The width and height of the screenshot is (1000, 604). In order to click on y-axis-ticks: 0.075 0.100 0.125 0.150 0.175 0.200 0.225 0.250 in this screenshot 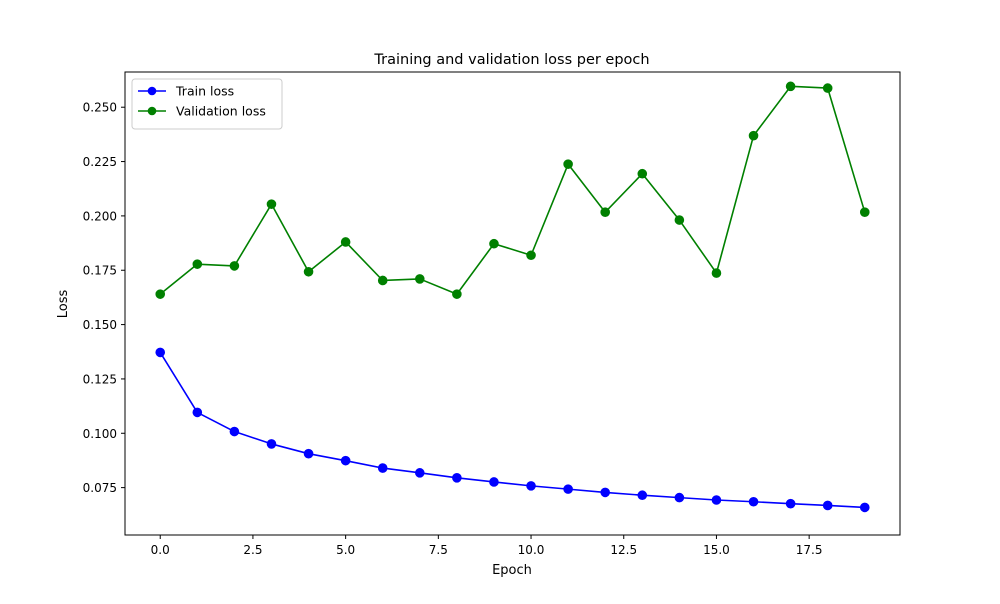, I will do `click(104, 298)`.